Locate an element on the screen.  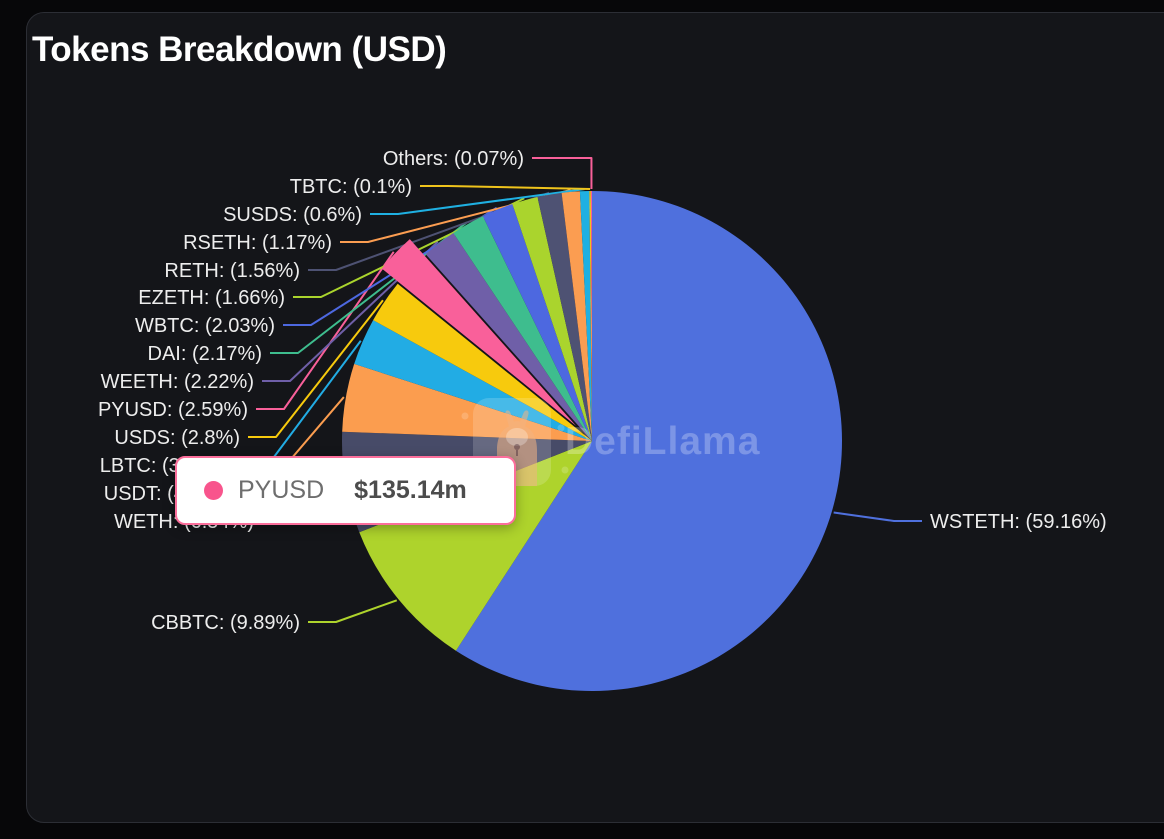
tooltip-token-name: PYUSD is located at coordinates (281, 490).